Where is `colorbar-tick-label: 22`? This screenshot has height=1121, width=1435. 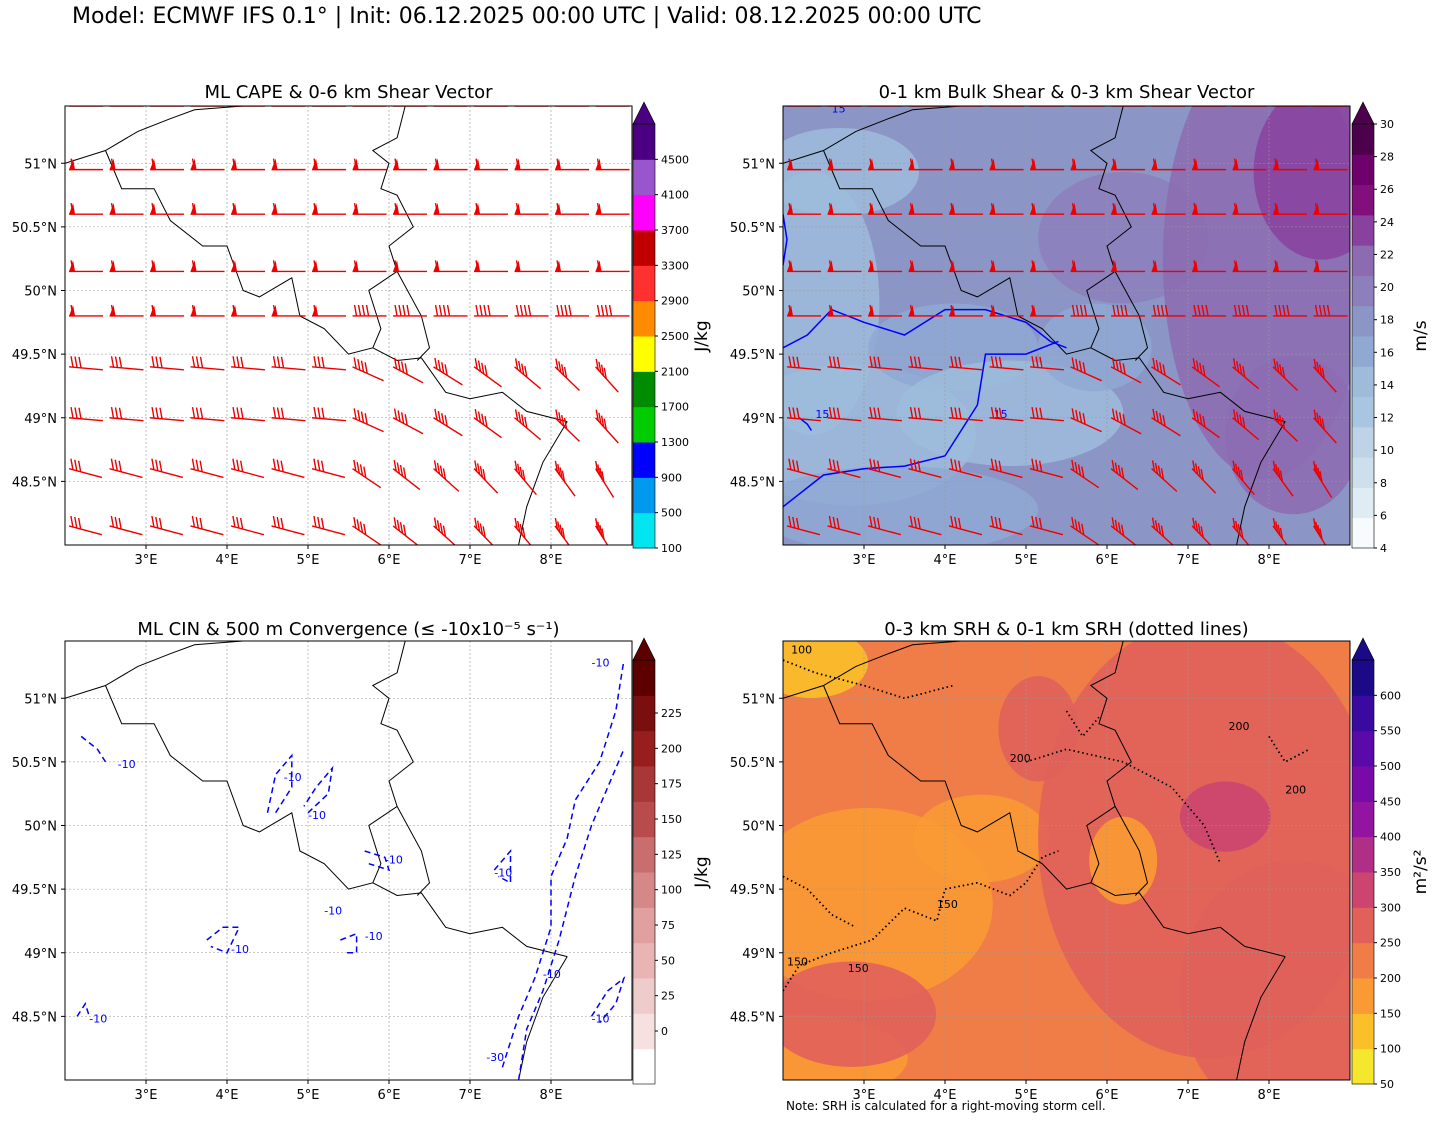
colorbar-tick-label: 22 is located at coordinates (1387, 254).